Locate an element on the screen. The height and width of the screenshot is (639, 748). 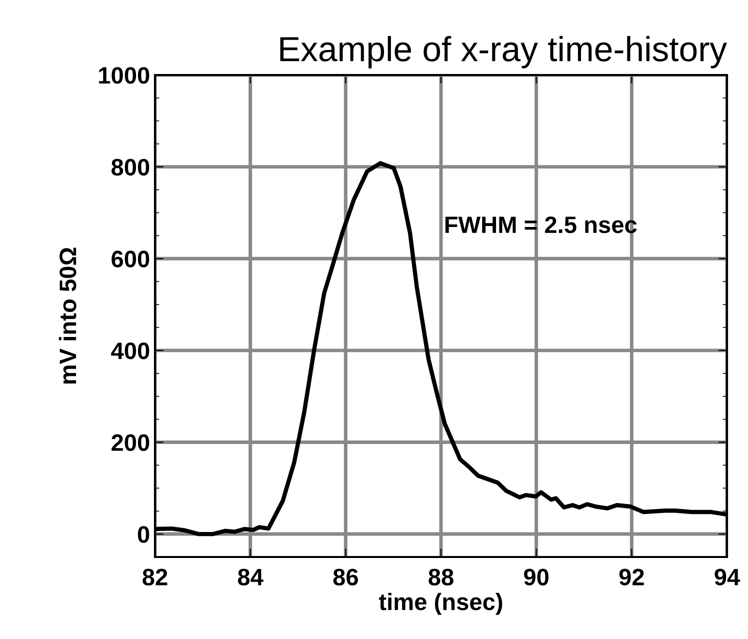
y-tick-label: 600 is located at coordinates (131, 259).